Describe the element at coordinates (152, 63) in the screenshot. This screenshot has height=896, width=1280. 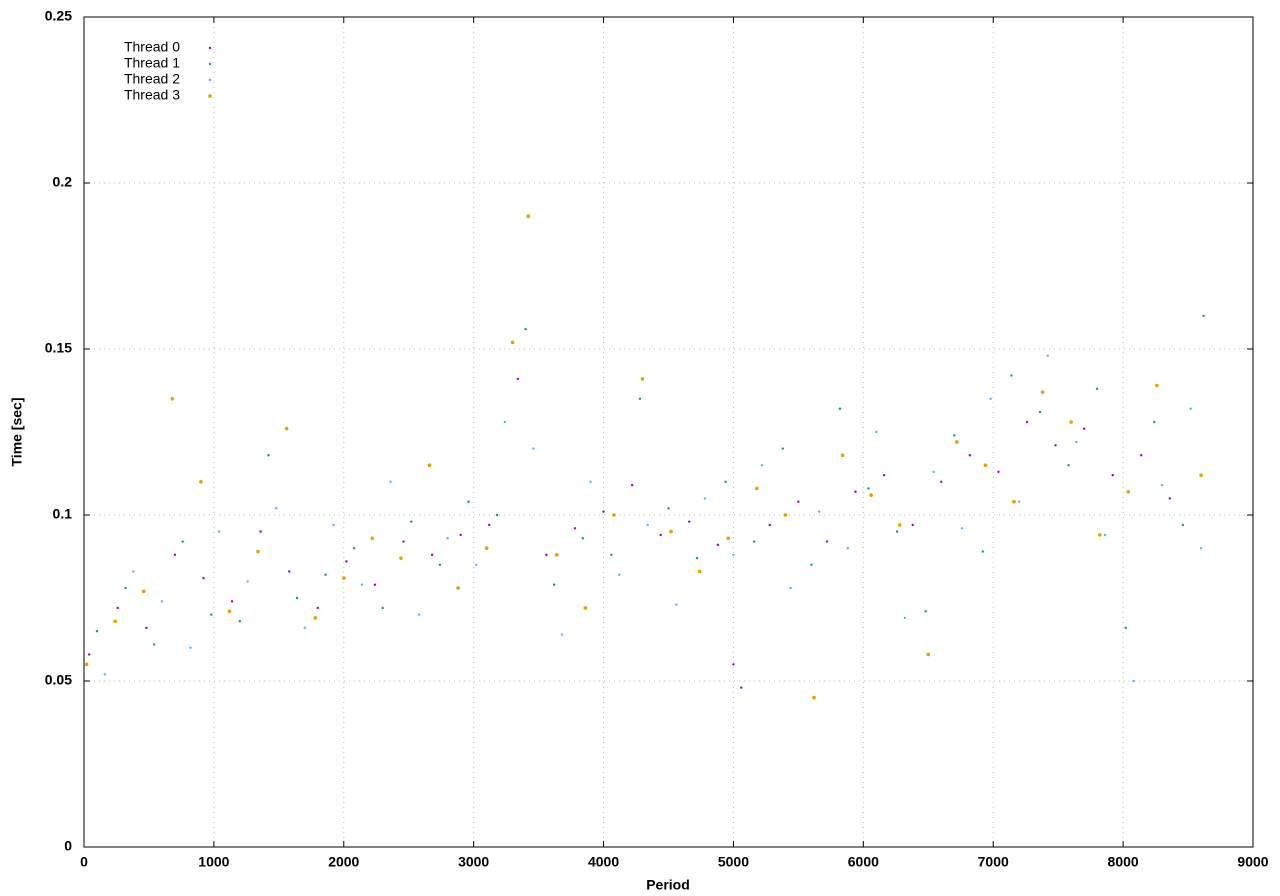
I see `legend-label: Thread 1` at that location.